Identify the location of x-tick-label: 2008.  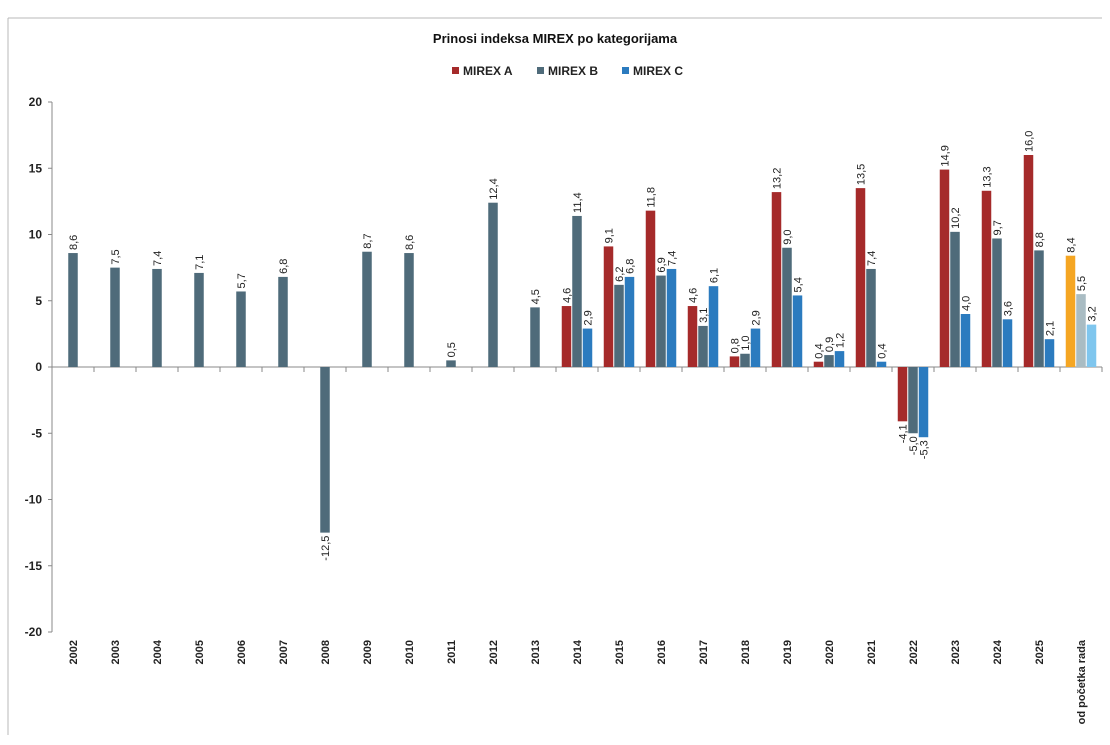
(326, 652).